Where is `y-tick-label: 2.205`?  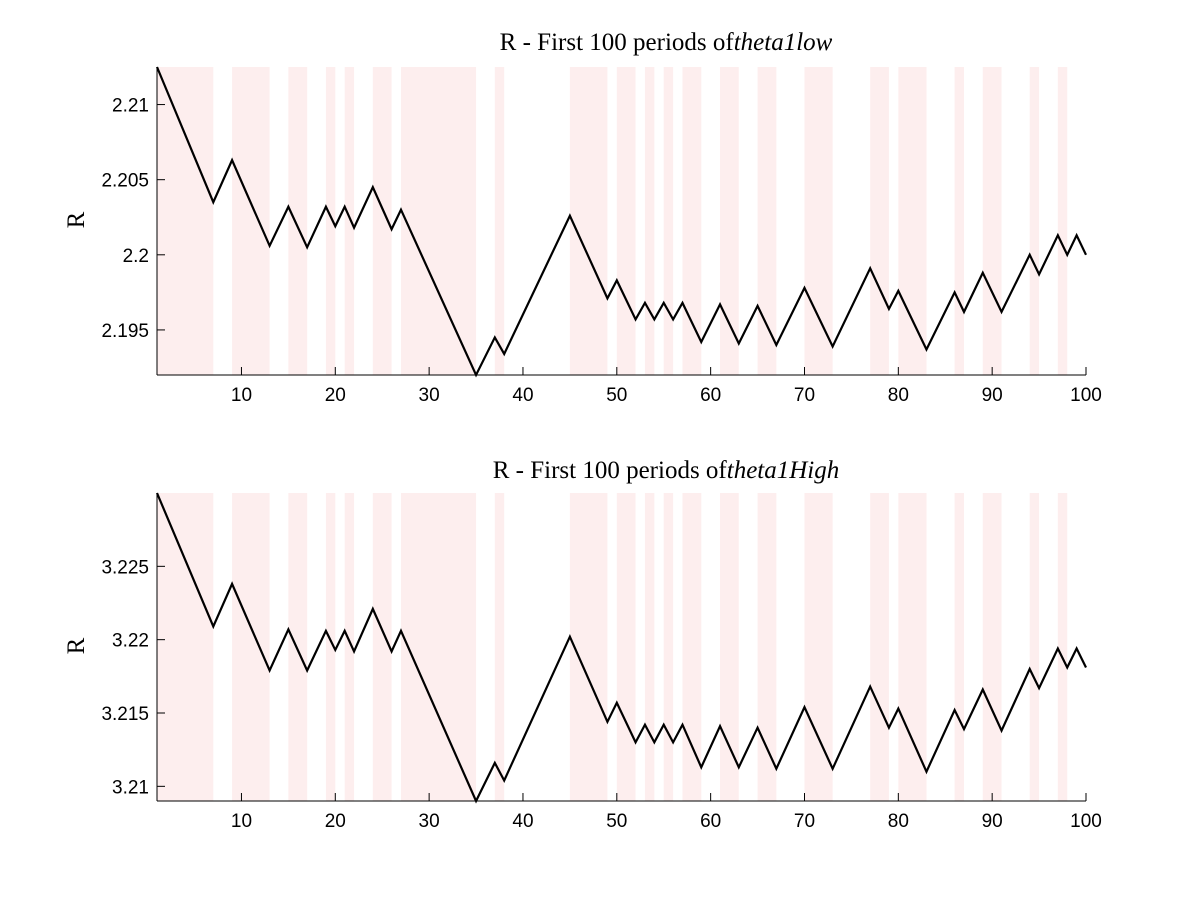
y-tick-label: 2.205 is located at coordinates (125, 181).